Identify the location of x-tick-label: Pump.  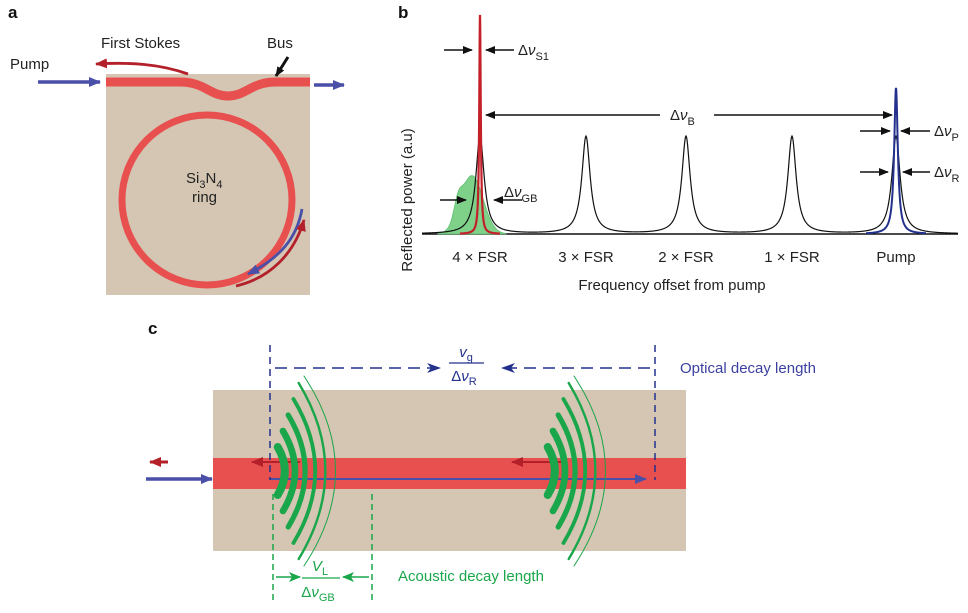
(895, 257).